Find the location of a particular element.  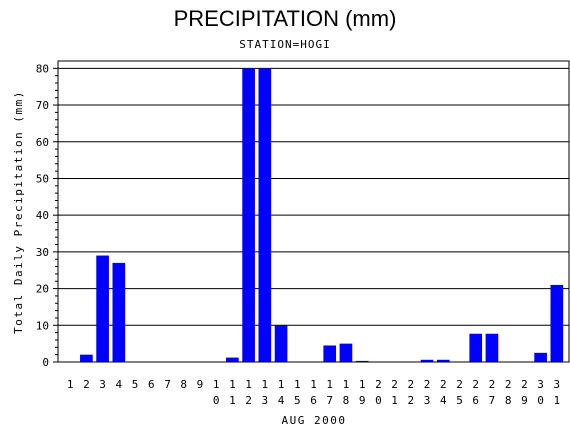

x-axis-label: AUG 2000 is located at coordinates (314, 420).